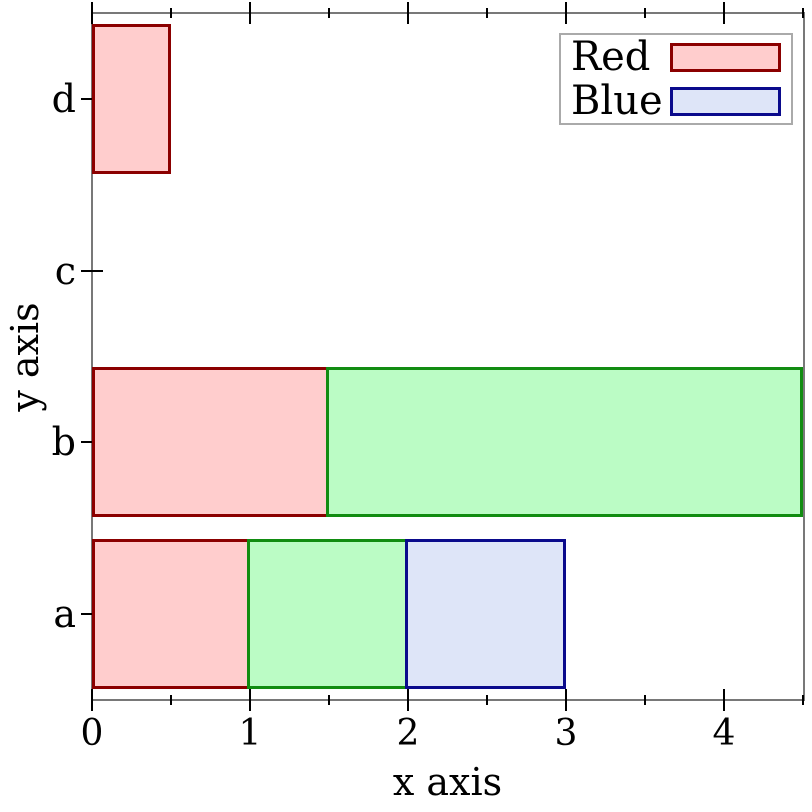 This screenshot has height=812, width=812. I want to click on legend-label: Red, so click(611, 57).